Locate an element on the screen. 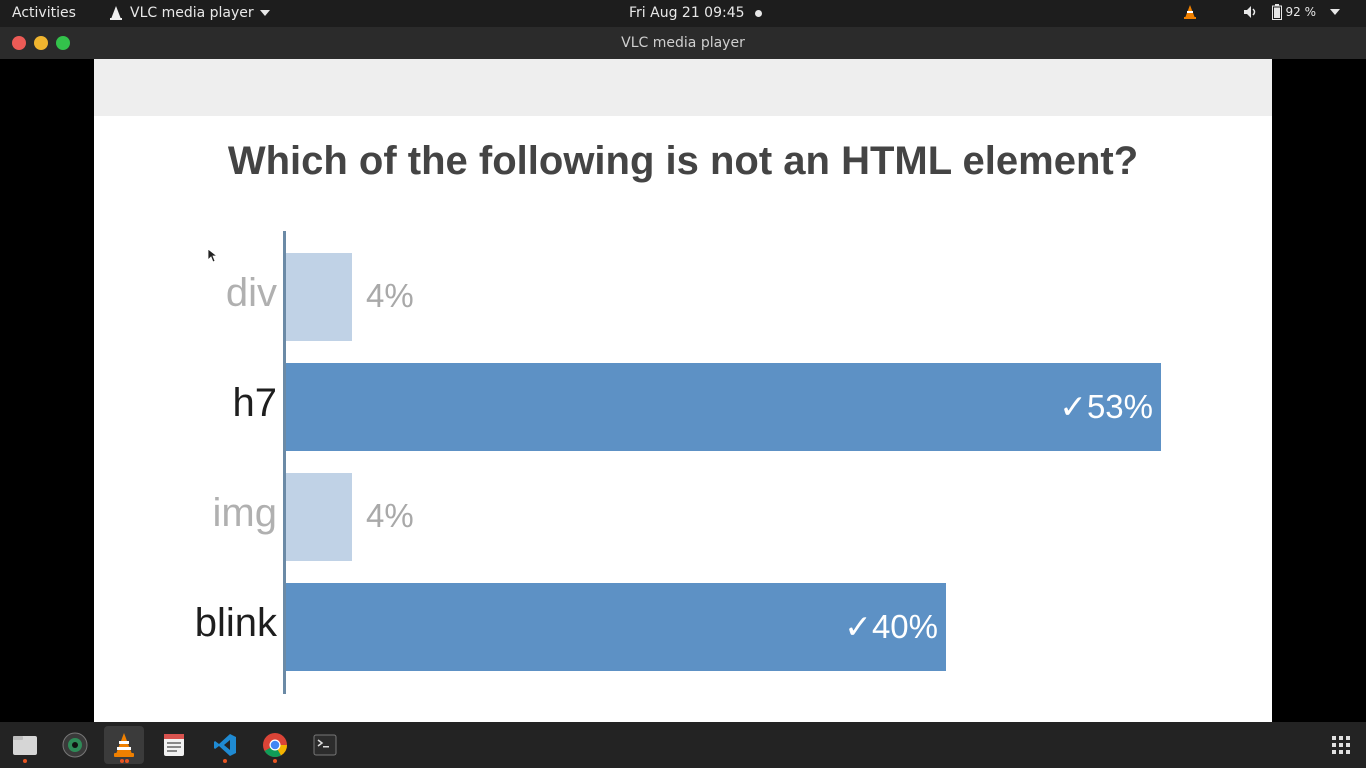  dock-text-editor is located at coordinates (174, 745).